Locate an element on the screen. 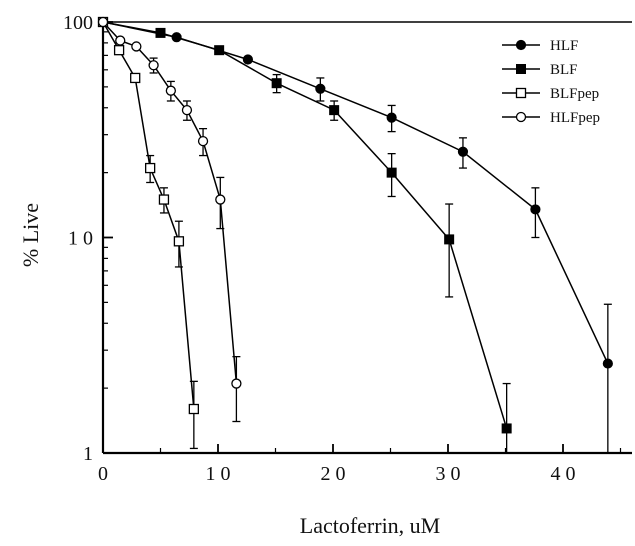 This screenshot has width=635, height=546. y-tick-label: 100 is located at coordinates (78, 23).